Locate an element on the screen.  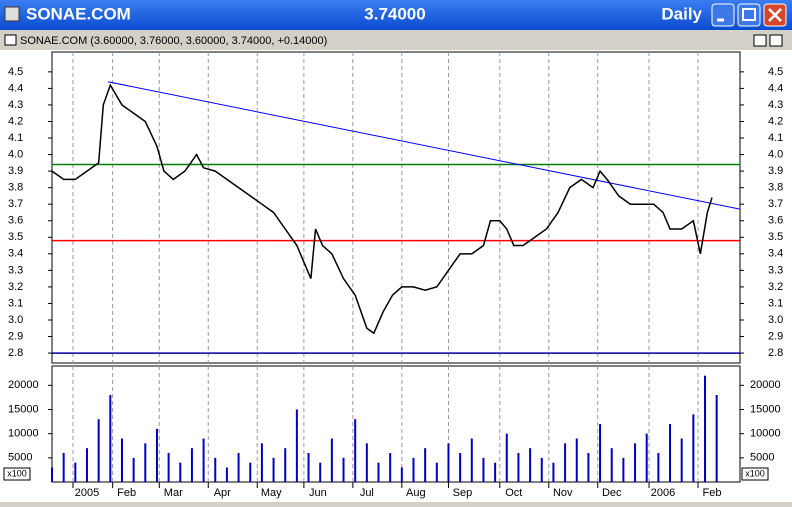
window-price: 3.74000 is located at coordinates (394, 13).